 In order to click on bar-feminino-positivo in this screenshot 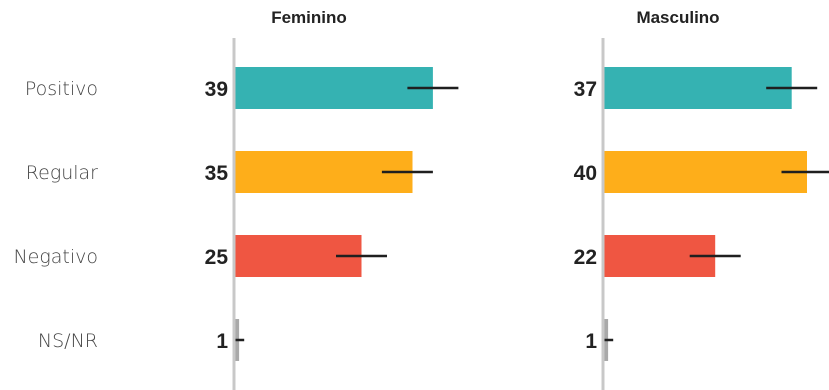, I will do `click(333, 88)`.